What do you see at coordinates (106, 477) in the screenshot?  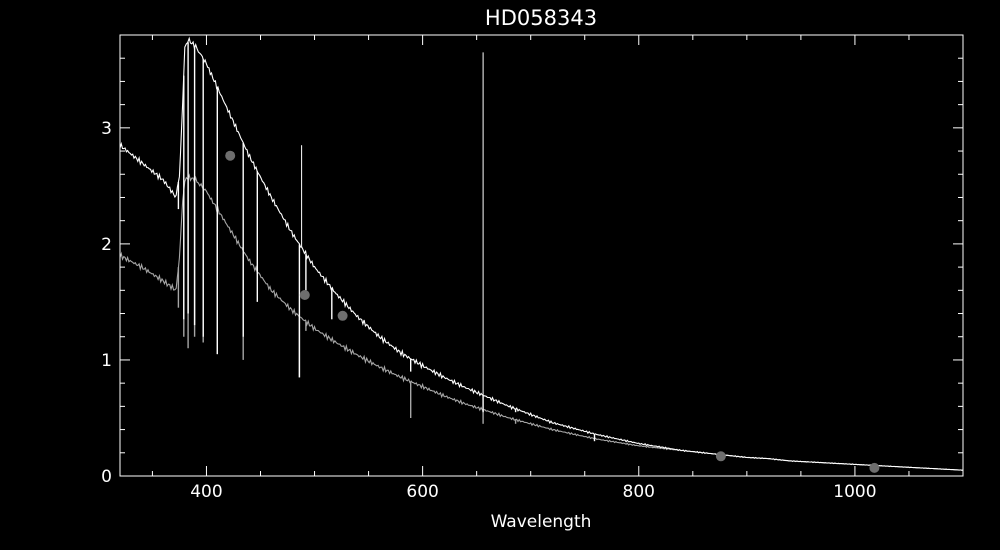 I see `y-tick-label: 0` at bounding box center [106, 477].